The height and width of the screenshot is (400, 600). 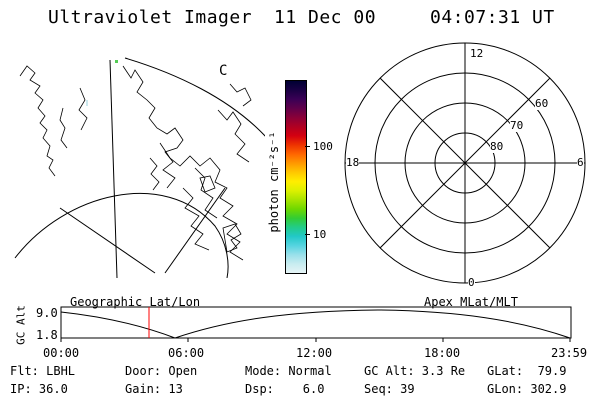 What do you see at coordinates (471, 302) in the screenshot?
I see `timeline-right-title: Apex MLat/MLT` at bounding box center [471, 302].